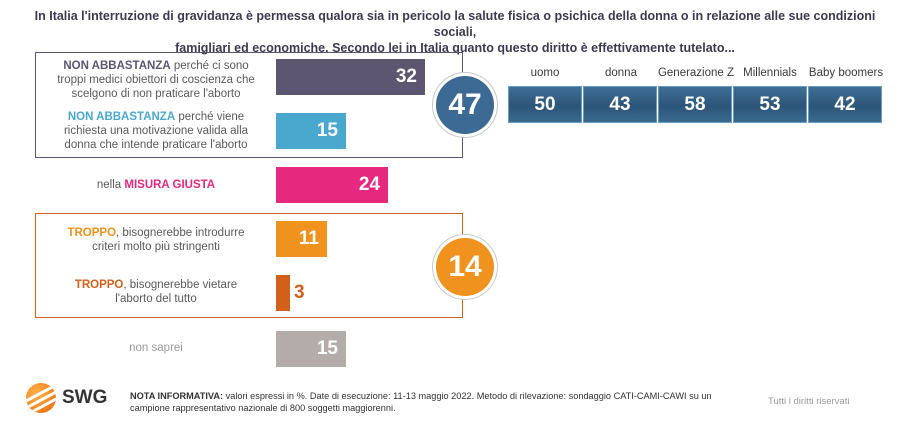  Describe the element at coordinates (845, 104) in the screenshot. I see `segment-value-baby-boomers: 42` at that location.